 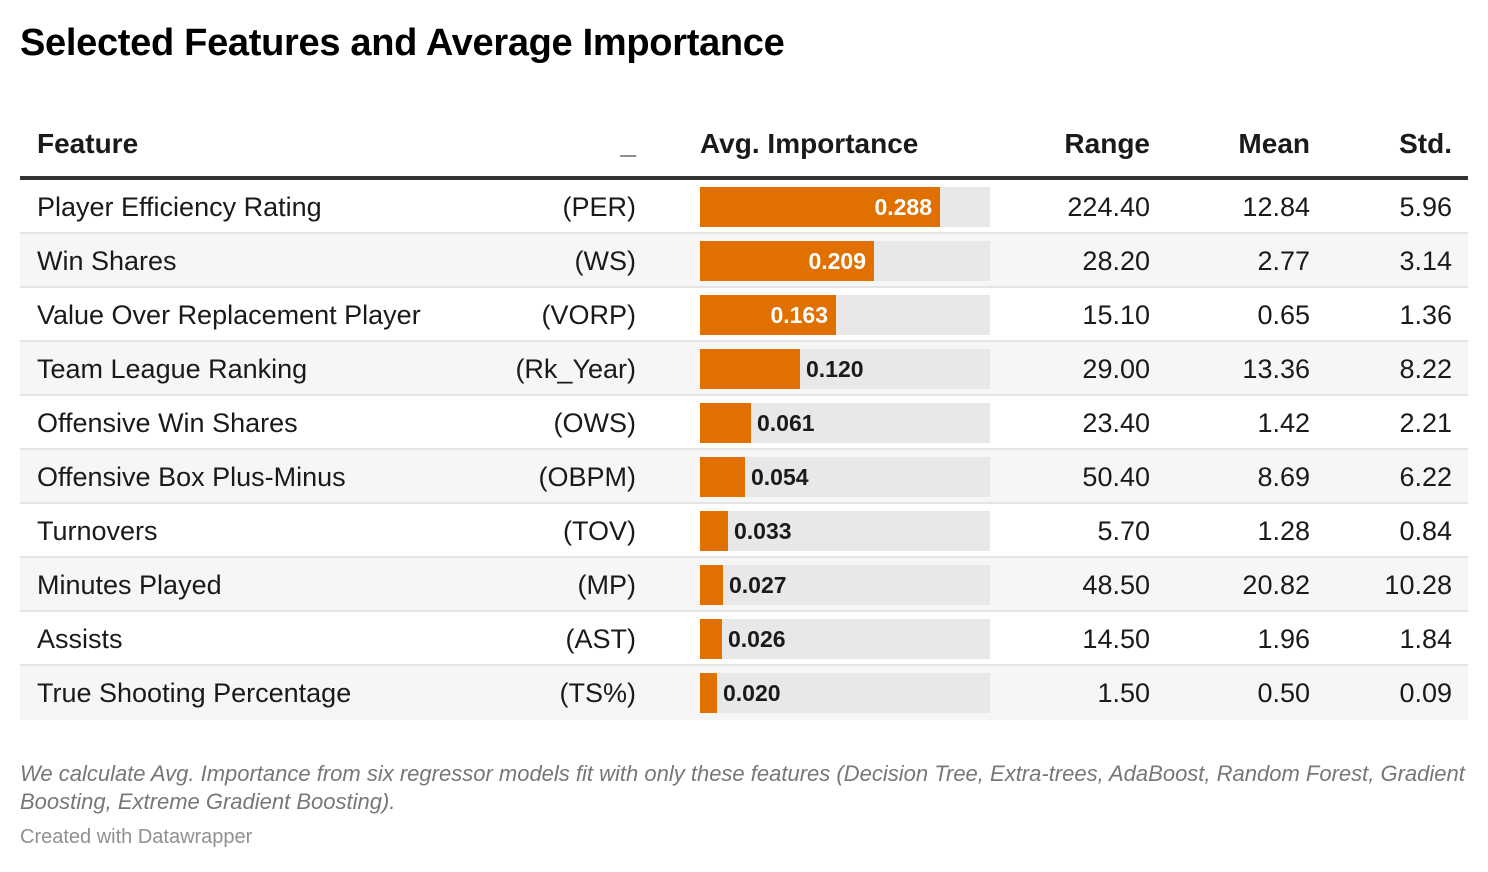 What do you see at coordinates (575, 369) in the screenshot?
I see `feature-abbr: (Rk_Year)` at bounding box center [575, 369].